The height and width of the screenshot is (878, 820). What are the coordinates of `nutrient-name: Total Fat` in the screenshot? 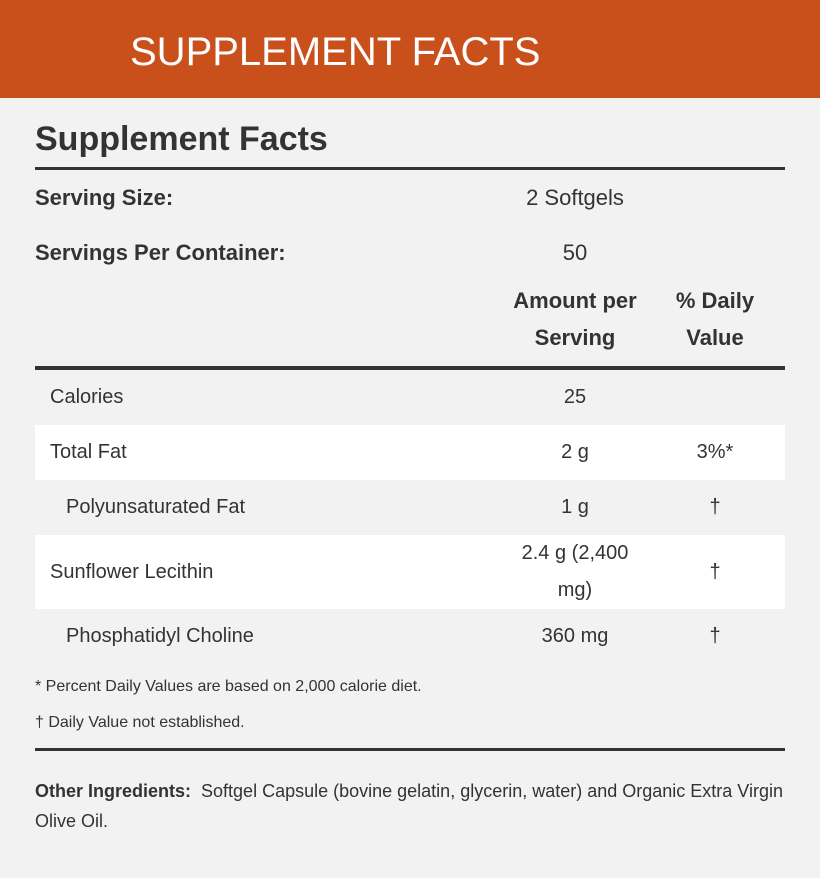 It's located at (88, 452).